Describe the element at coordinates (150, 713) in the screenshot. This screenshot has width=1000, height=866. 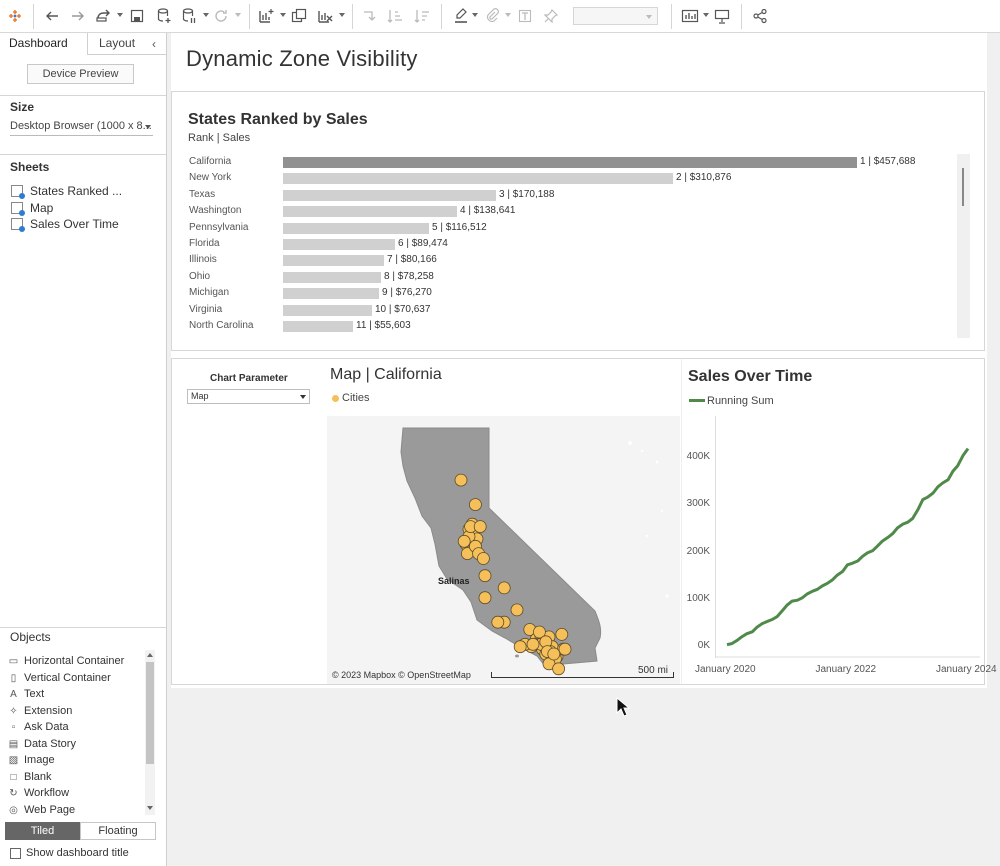
I see `objects-scroll-thumb` at that location.